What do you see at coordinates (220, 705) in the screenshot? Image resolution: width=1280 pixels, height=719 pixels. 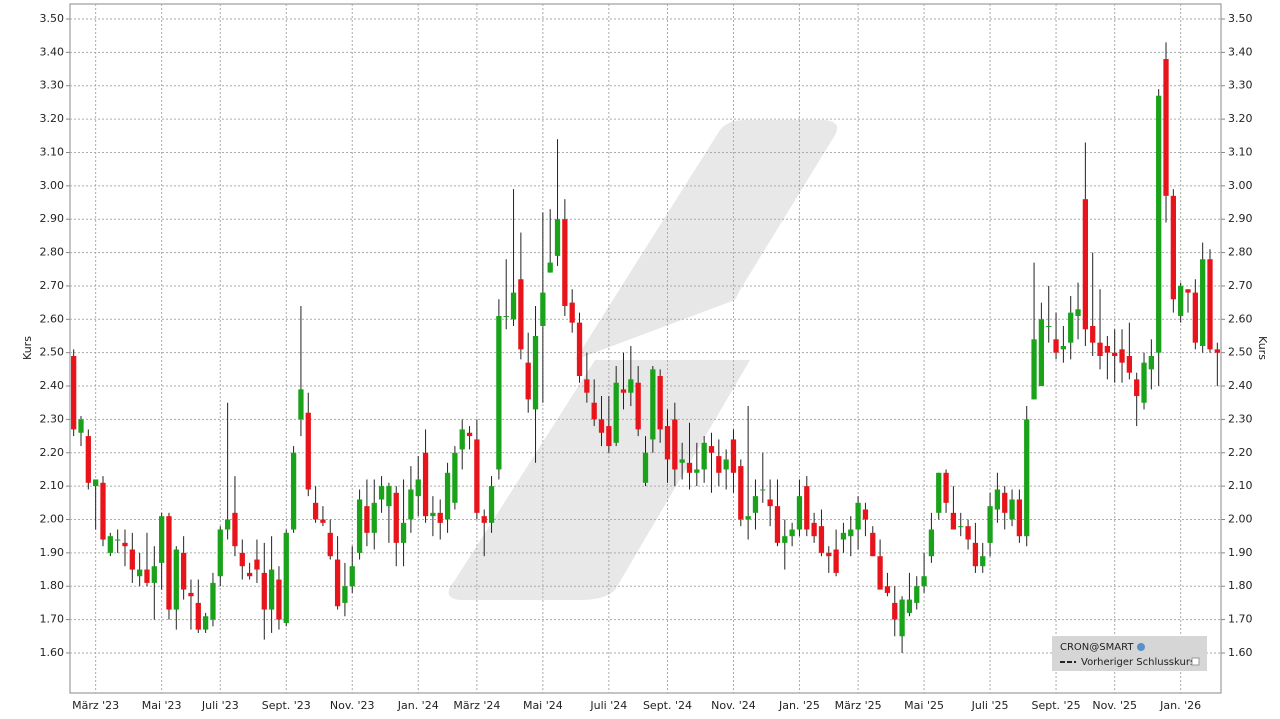 I see `x-tick-label: Juli '23` at bounding box center [220, 705].